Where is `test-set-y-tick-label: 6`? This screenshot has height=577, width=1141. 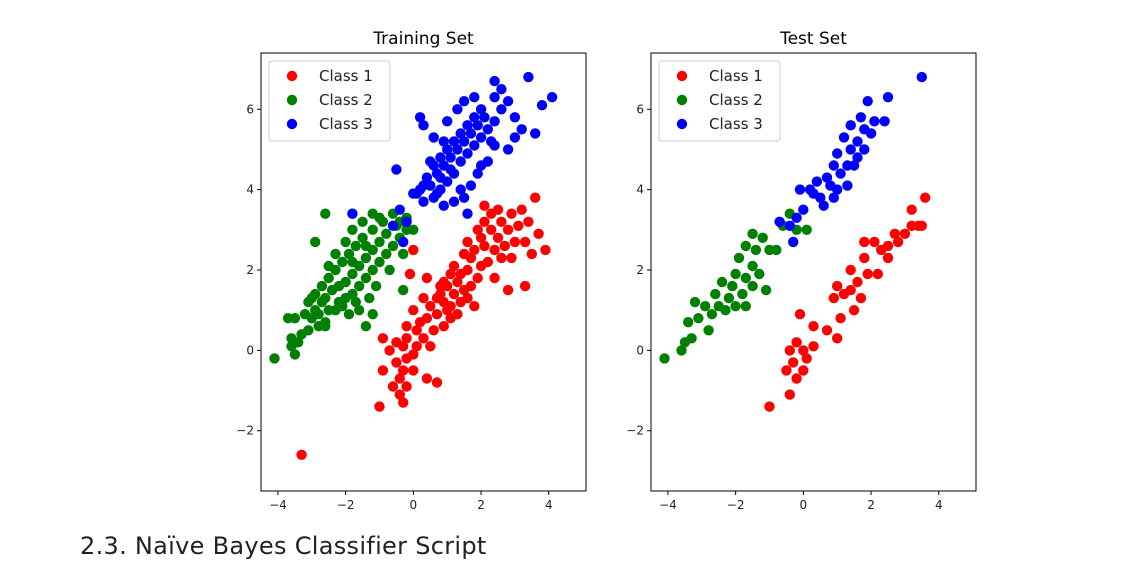 test-set-y-tick-label: 6 is located at coordinates (640, 109).